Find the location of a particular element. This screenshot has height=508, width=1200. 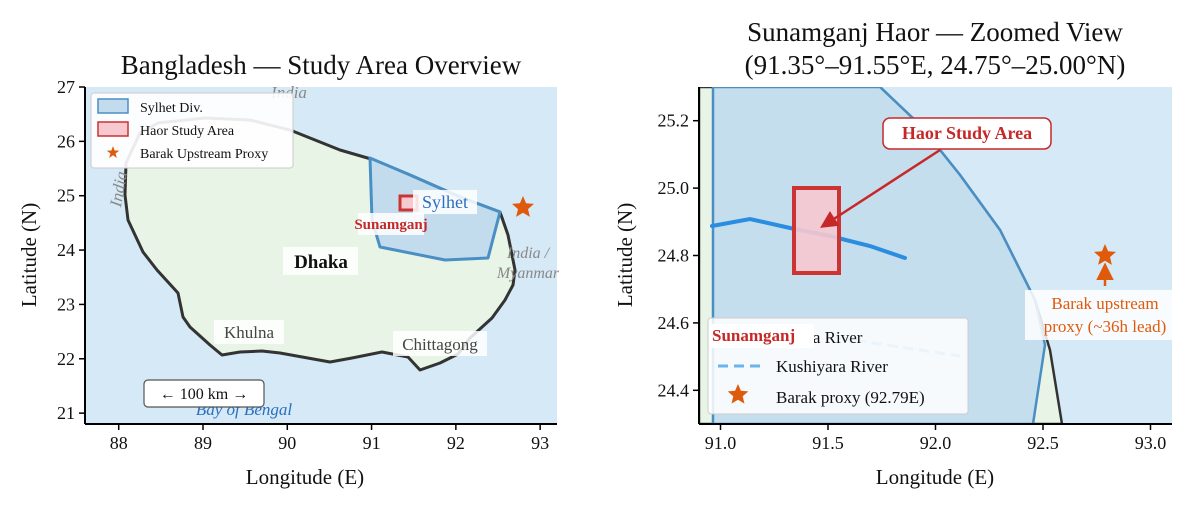

legend-sylhet-swatch is located at coordinates (113, 106).